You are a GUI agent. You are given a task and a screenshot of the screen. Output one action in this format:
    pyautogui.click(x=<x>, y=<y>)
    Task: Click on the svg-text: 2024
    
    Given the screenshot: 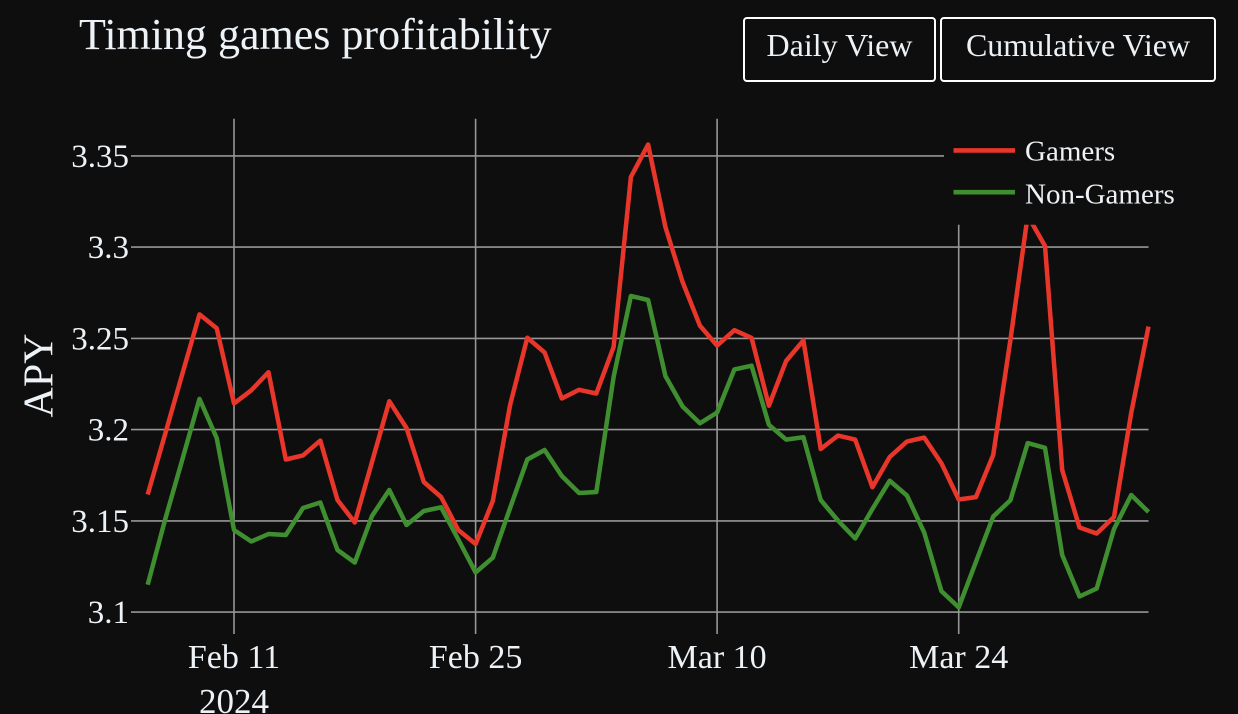 What is the action you would take?
    pyautogui.click(x=234, y=698)
    